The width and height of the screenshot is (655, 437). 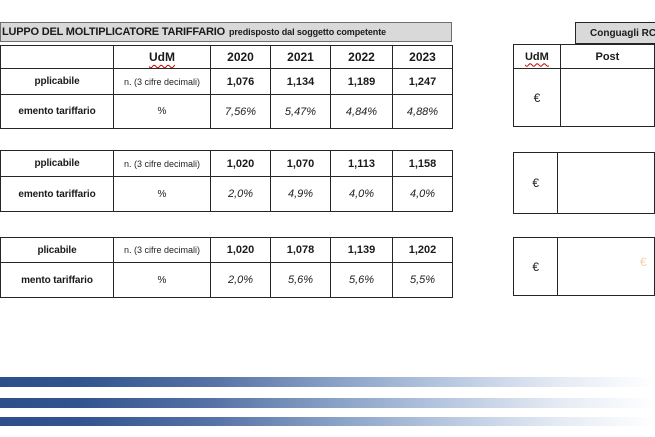 What do you see at coordinates (422, 163) in the screenshot?
I see `value-cell: 1,158` at bounding box center [422, 163].